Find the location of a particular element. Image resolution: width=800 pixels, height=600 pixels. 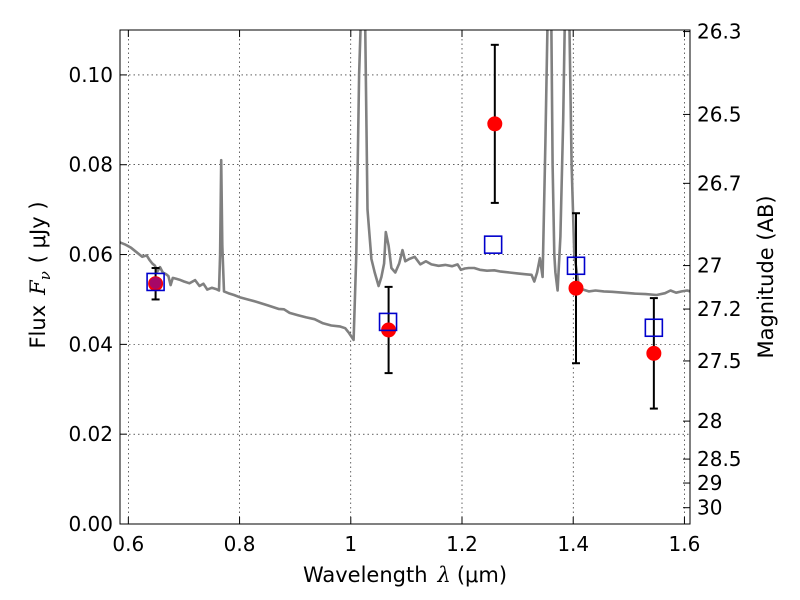

y2-tick-label: 27.2 is located at coordinates (719, 309).